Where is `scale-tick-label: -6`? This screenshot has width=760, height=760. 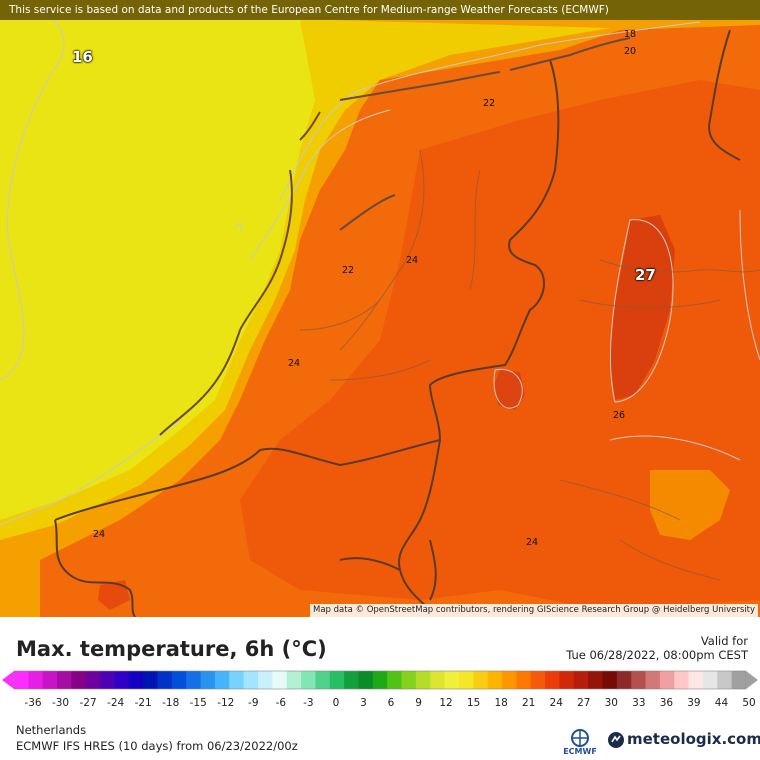 scale-tick-label: -6 is located at coordinates (281, 703).